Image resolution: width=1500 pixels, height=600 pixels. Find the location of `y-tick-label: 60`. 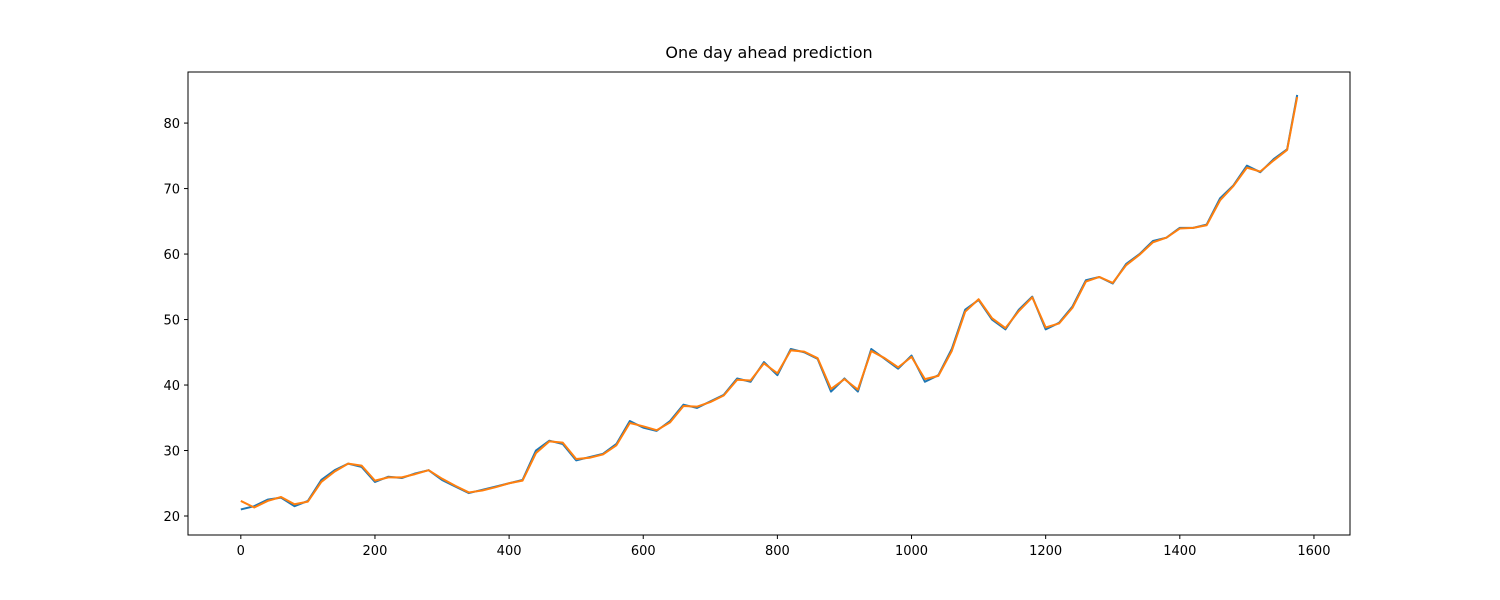

y-tick-label: 60 is located at coordinates (171, 255).